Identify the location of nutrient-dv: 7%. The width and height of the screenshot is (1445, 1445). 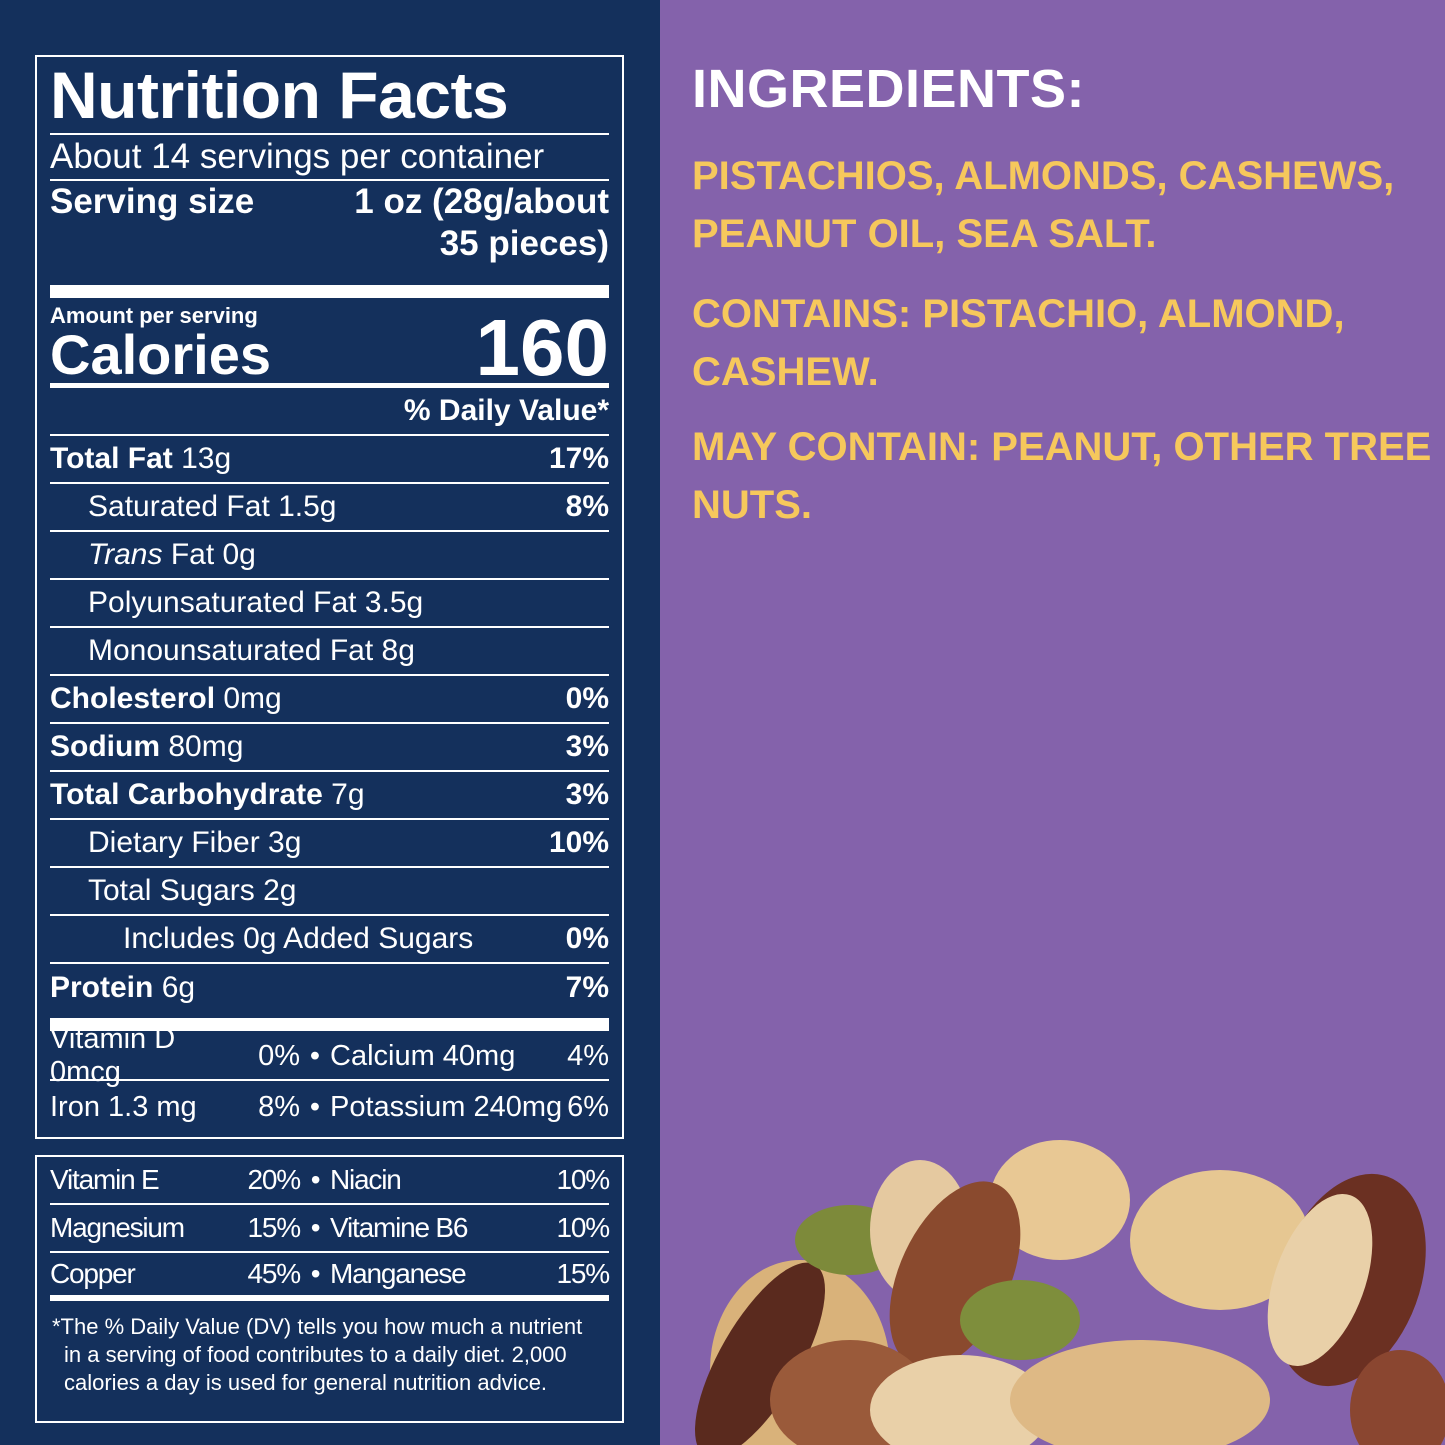
(587, 987).